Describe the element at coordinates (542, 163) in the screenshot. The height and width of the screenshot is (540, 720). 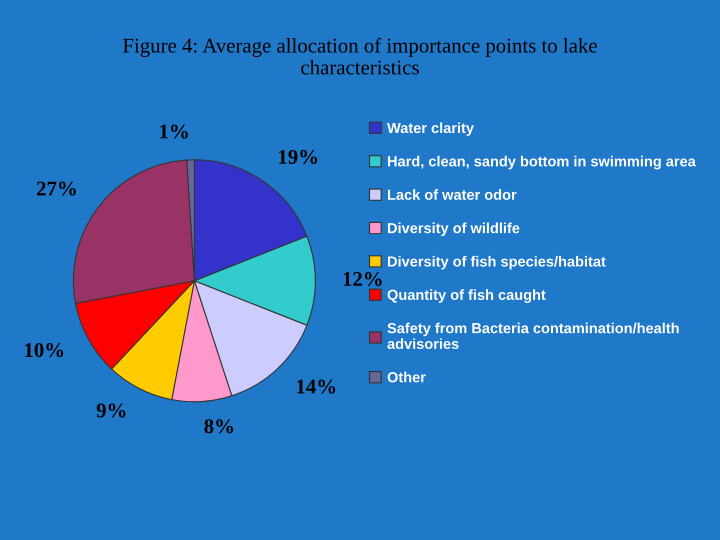
I see `legend-label: Hard, clean, sandy bottom in swimming area` at that location.